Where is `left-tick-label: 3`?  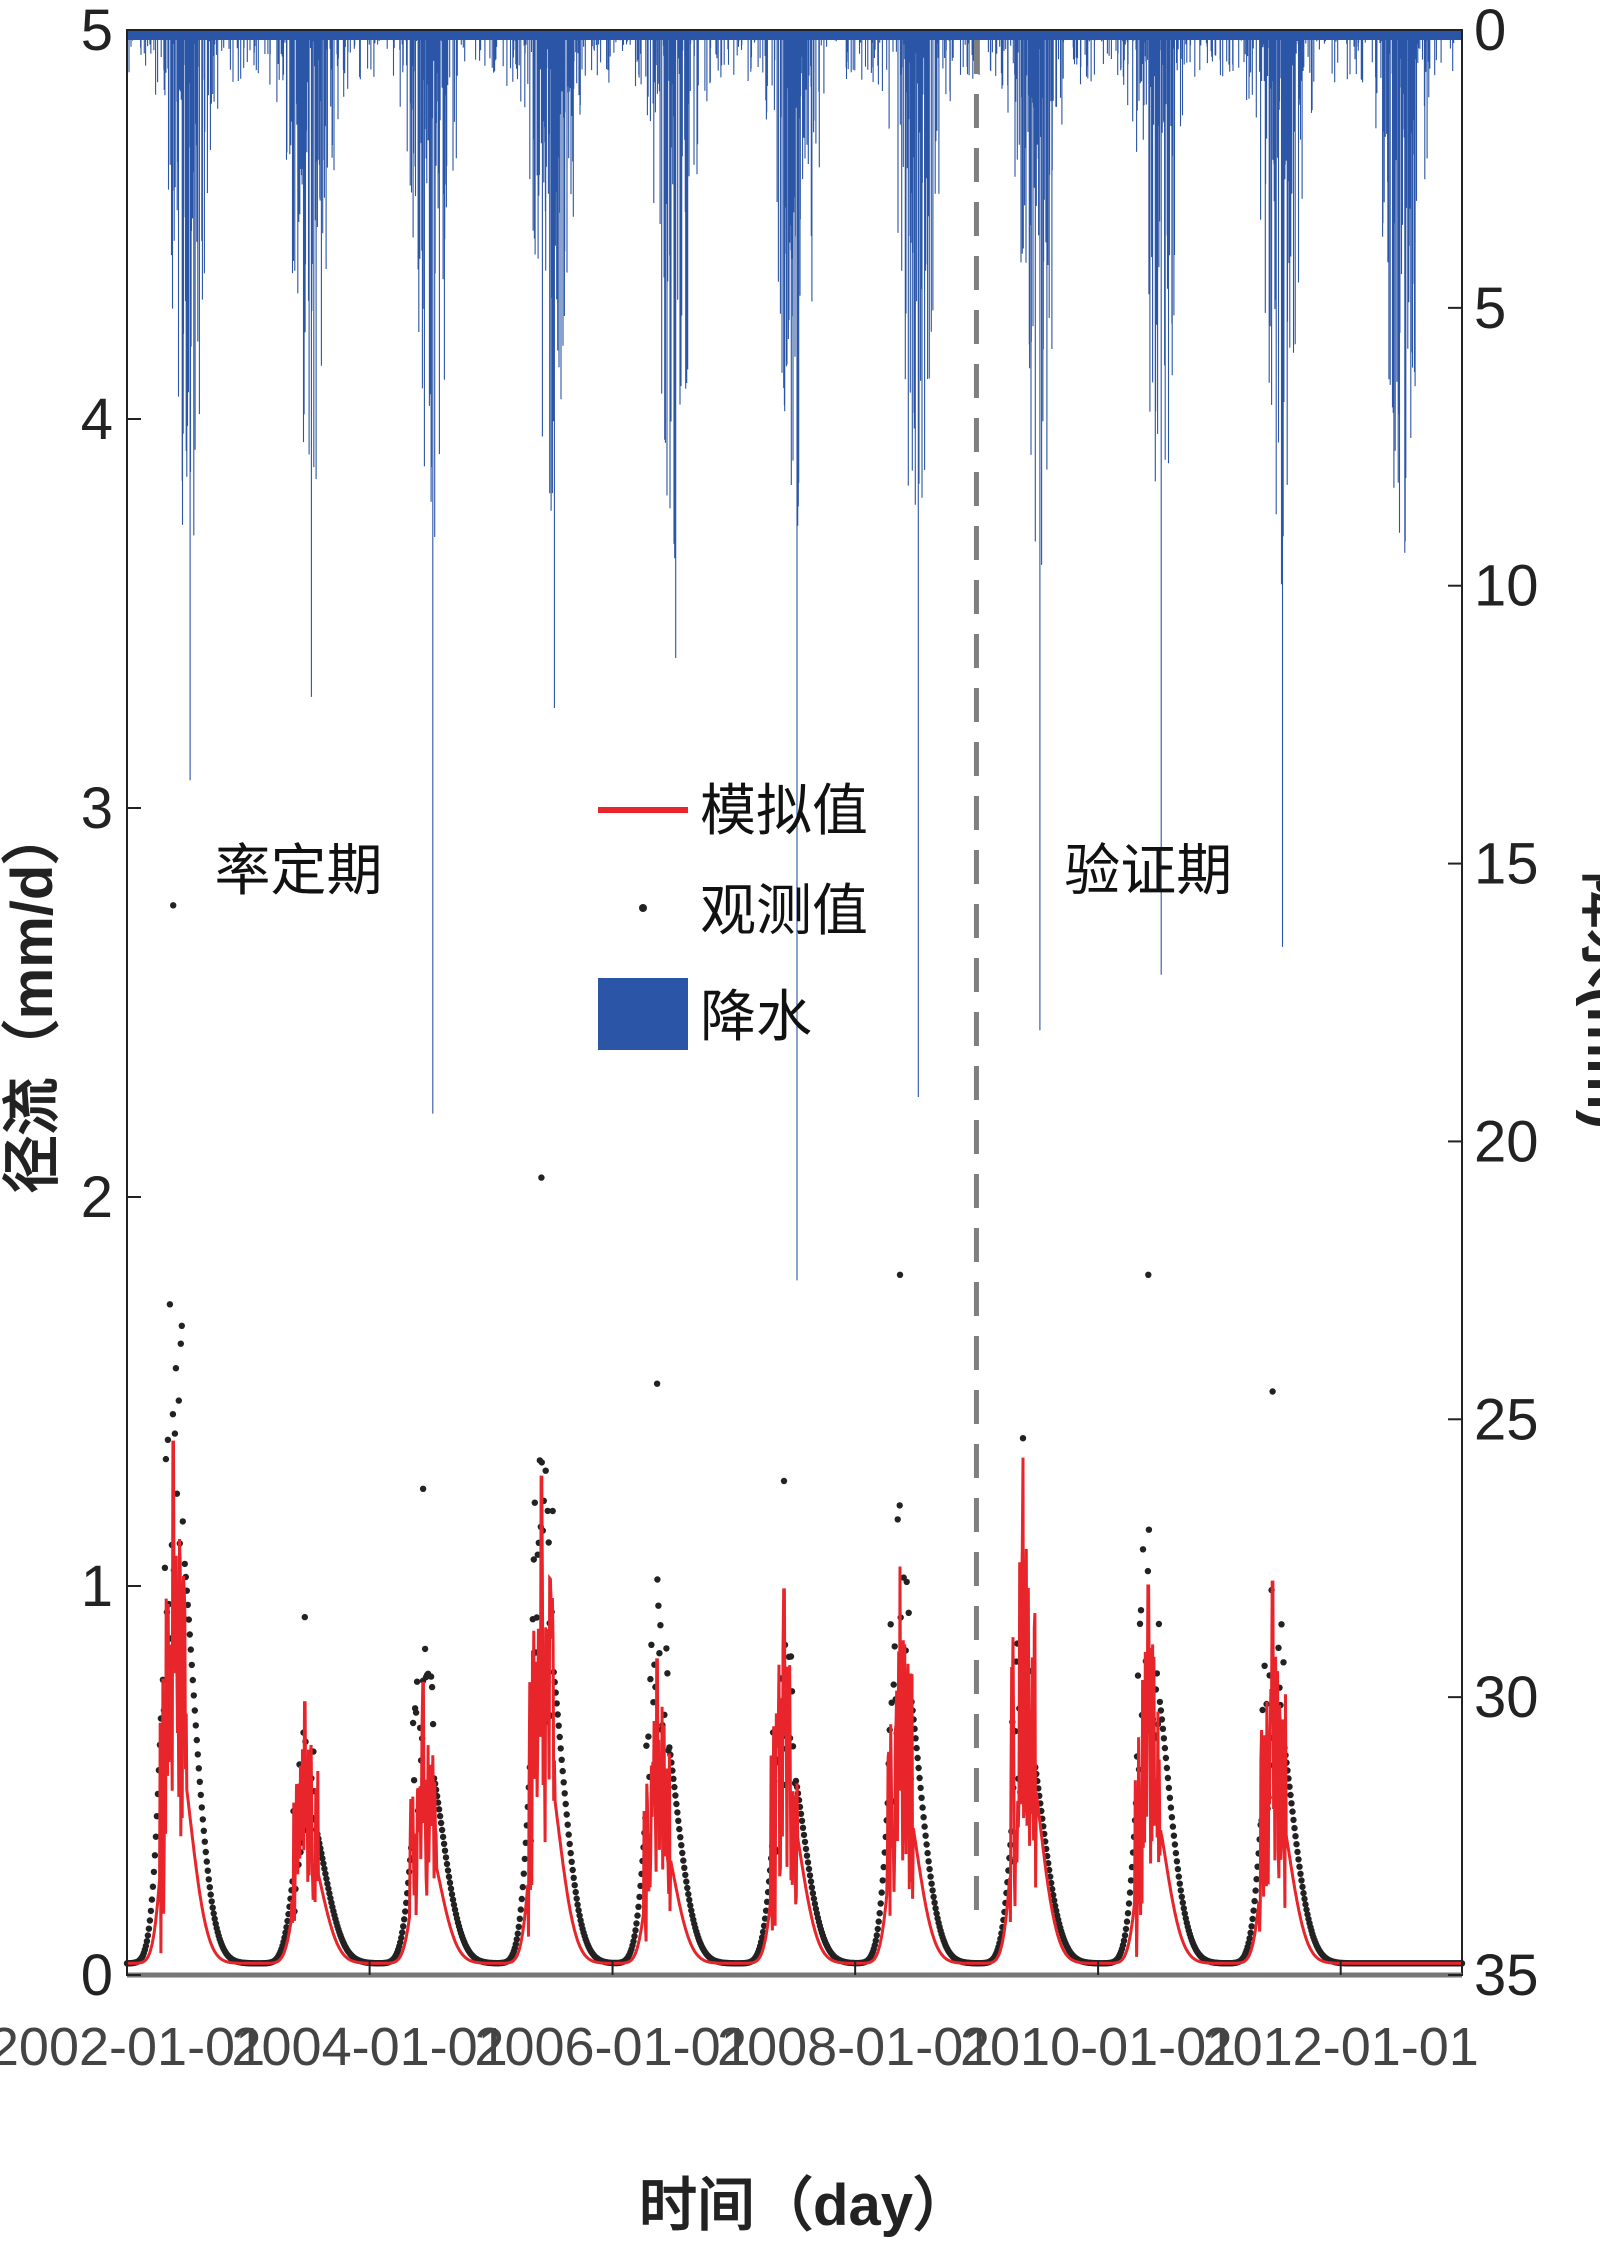
left-tick-label: 3 is located at coordinates (97, 808).